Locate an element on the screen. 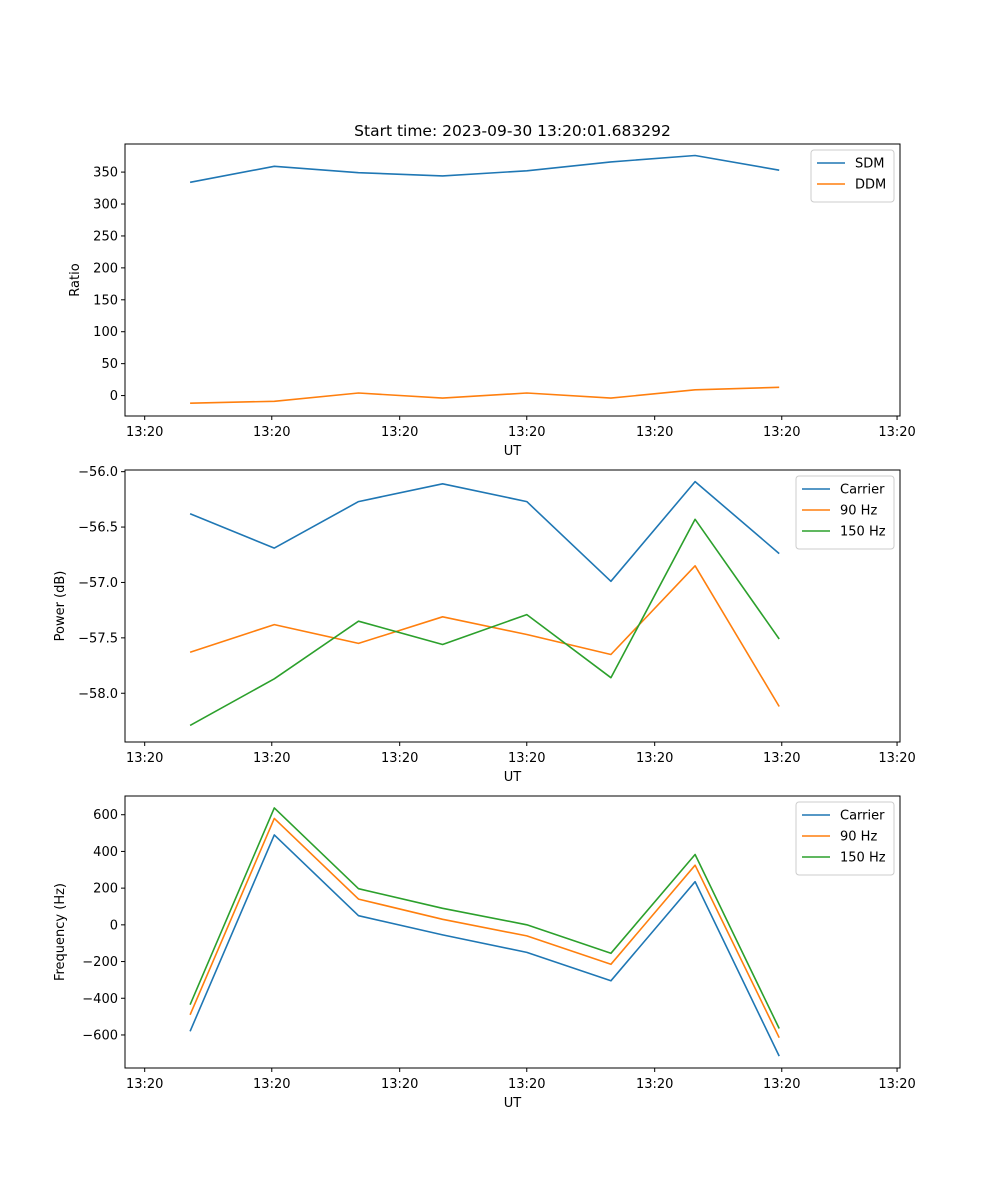 This screenshot has width=1000, height=1200. y-tick-label: 300 is located at coordinates (105, 205).